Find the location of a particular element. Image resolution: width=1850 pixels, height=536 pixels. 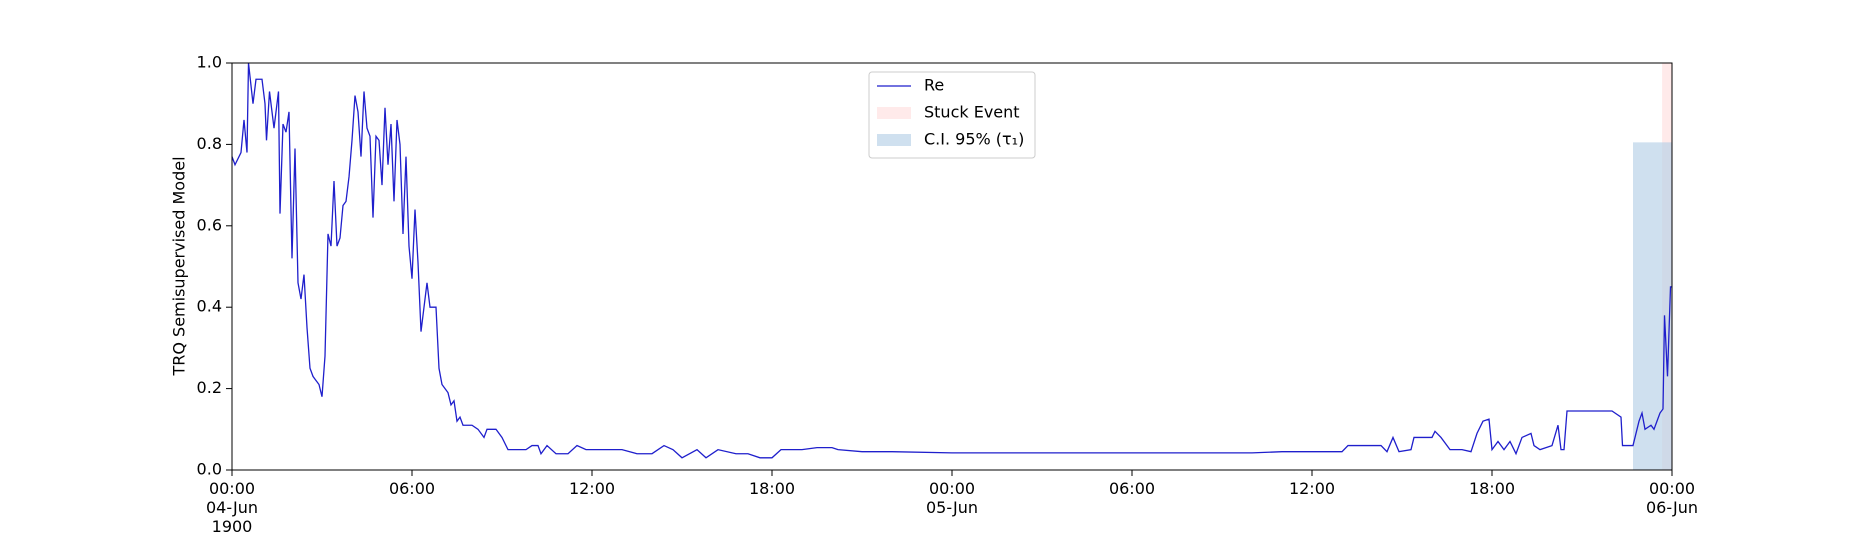

x-tick-label: 00:00 04-Jun 1900 is located at coordinates (232, 507).